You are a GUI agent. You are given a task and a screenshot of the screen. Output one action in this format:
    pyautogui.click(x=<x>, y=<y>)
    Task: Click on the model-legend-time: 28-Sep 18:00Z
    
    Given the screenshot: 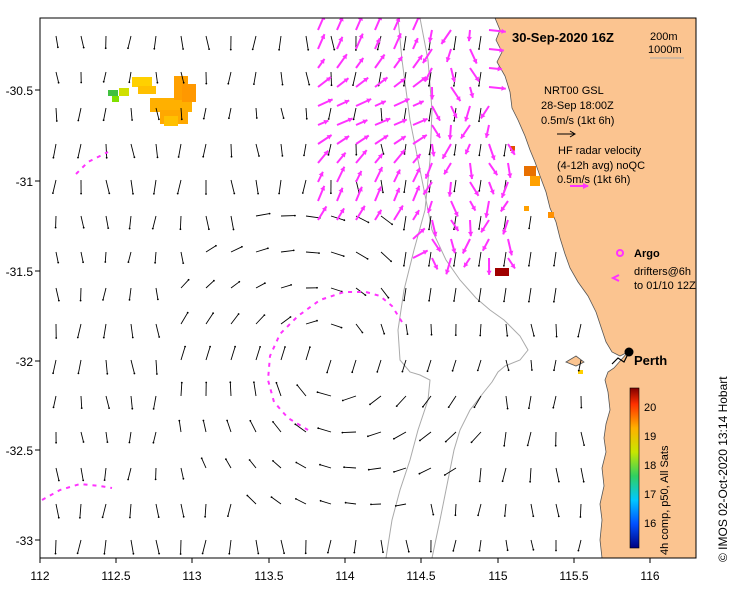 What is the action you would take?
    pyautogui.click(x=577, y=106)
    